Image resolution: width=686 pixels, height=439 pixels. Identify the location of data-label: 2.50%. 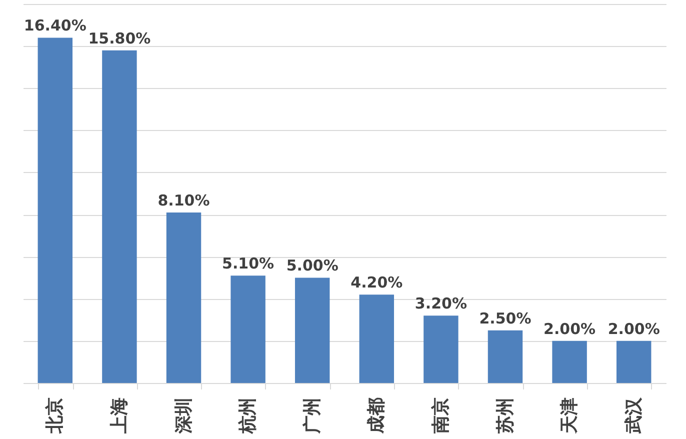
(505, 318).